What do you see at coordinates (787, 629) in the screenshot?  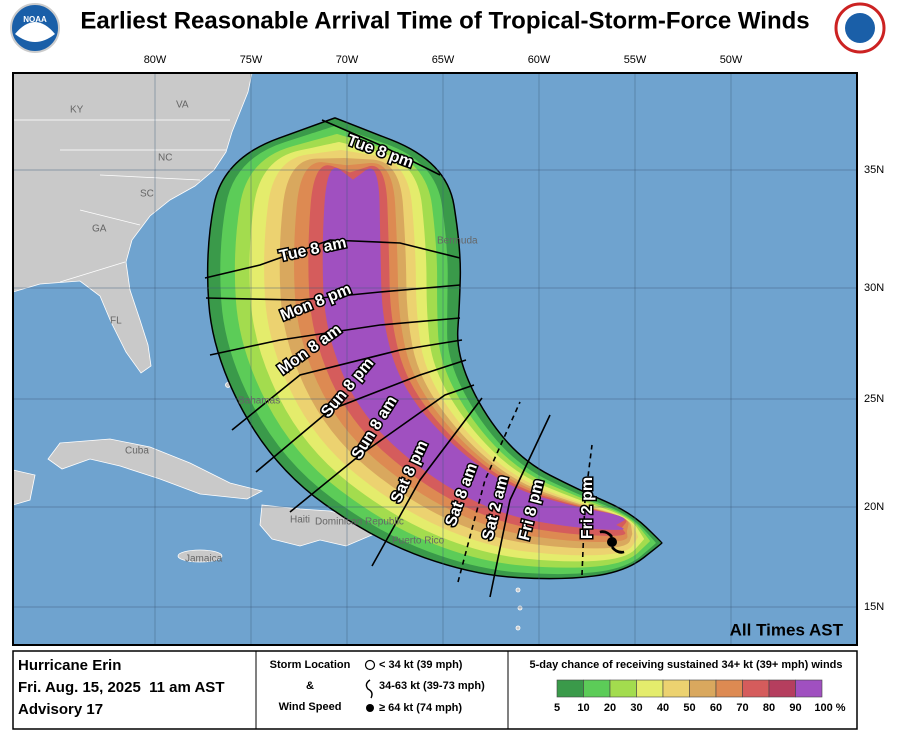 I see `times-note: All Times AST` at bounding box center [787, 629].